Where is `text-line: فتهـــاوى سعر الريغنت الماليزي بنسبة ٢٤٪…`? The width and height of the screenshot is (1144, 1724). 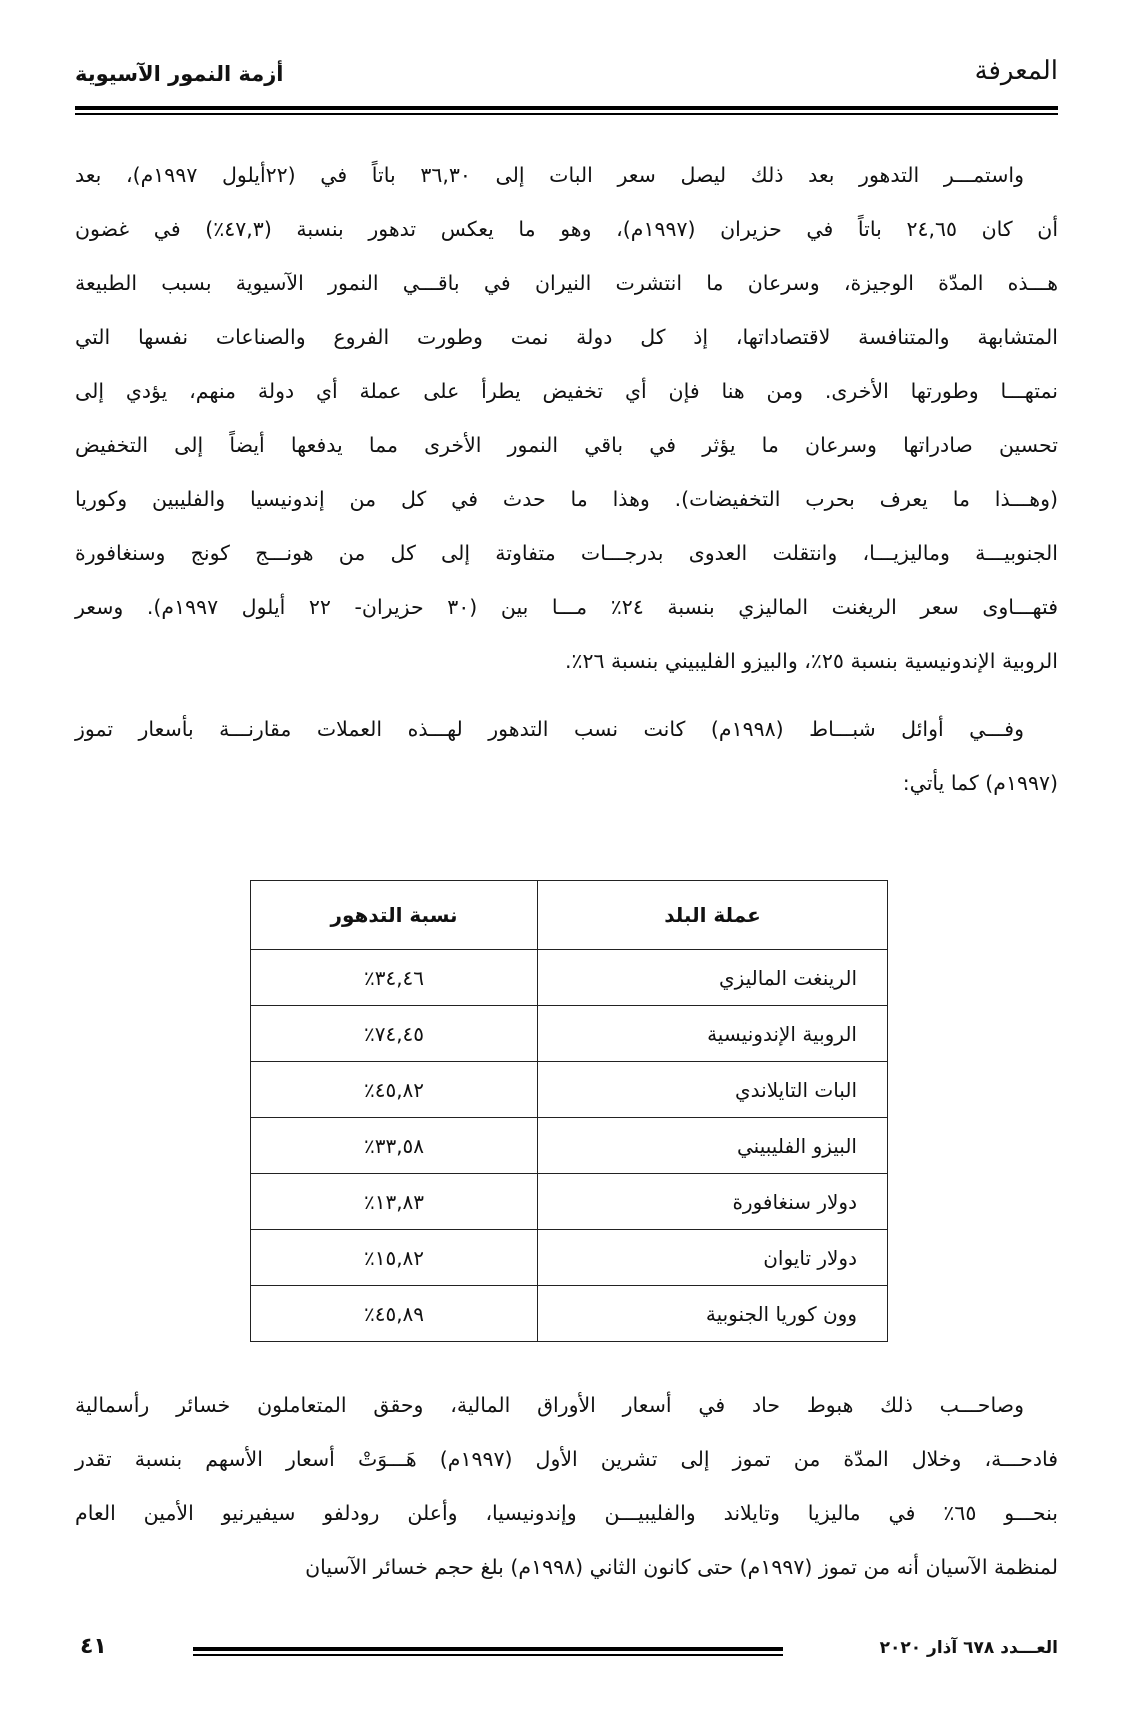
text-line: فتهـــاوى سعر الريغنت الماليزي بنسبة ٢٤٪… is located at coordinates (566, 607).